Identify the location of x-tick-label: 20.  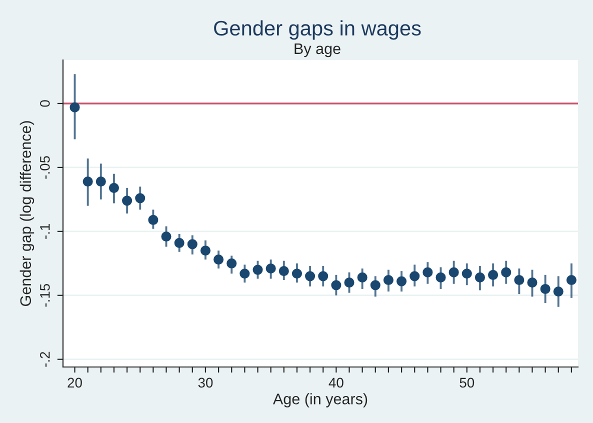
(75, 383).